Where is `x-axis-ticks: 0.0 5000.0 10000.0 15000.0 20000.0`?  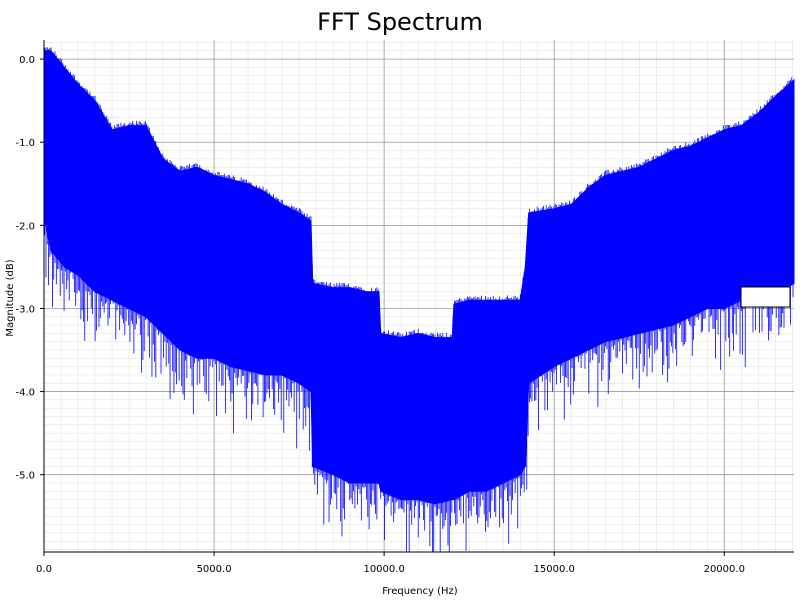 x-axis-ticks: 0.0 5000.0 10000.0 15000.0 20000.0 is located at coordinates (390, 563).